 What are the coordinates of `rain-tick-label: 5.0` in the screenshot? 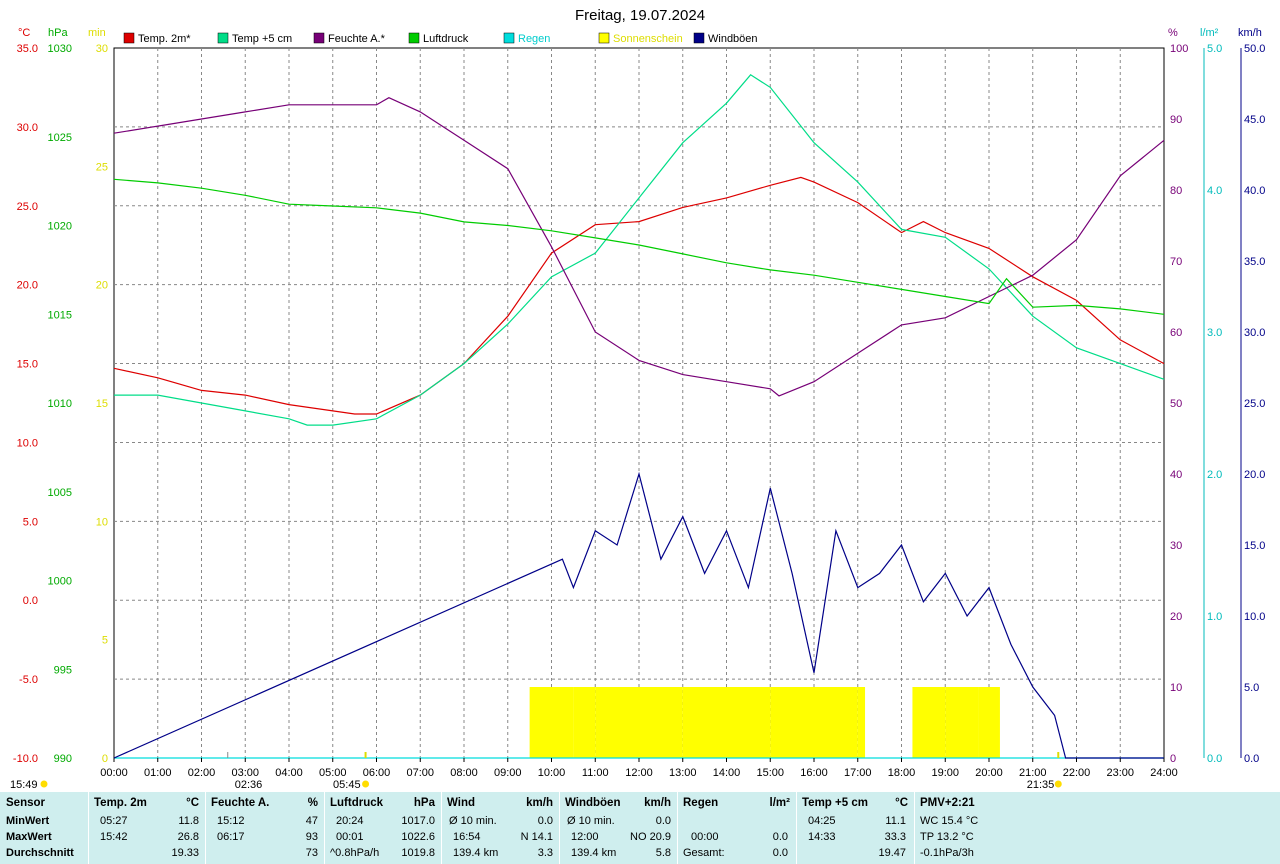 It's located at (1214, 49).